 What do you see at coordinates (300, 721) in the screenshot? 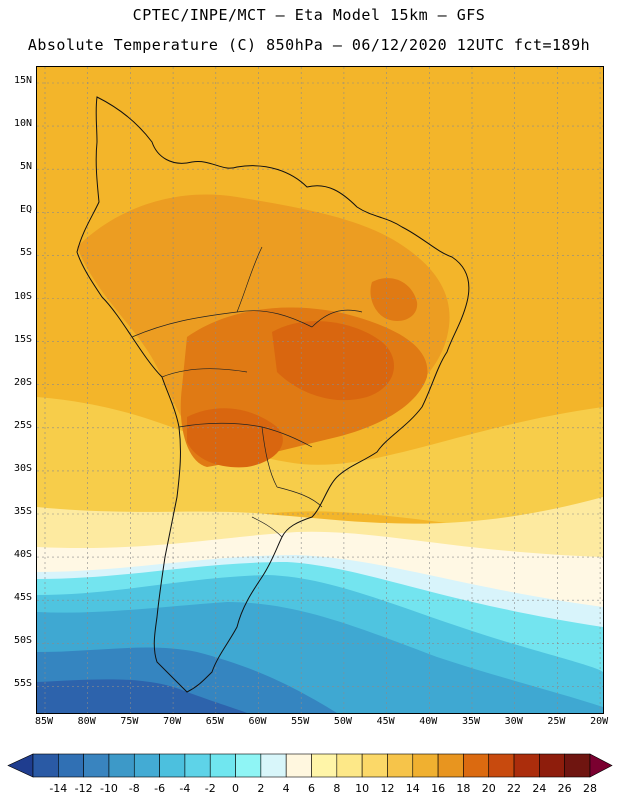
I see `longitude-tick-label: 55W` at bounding box center [300, 721].